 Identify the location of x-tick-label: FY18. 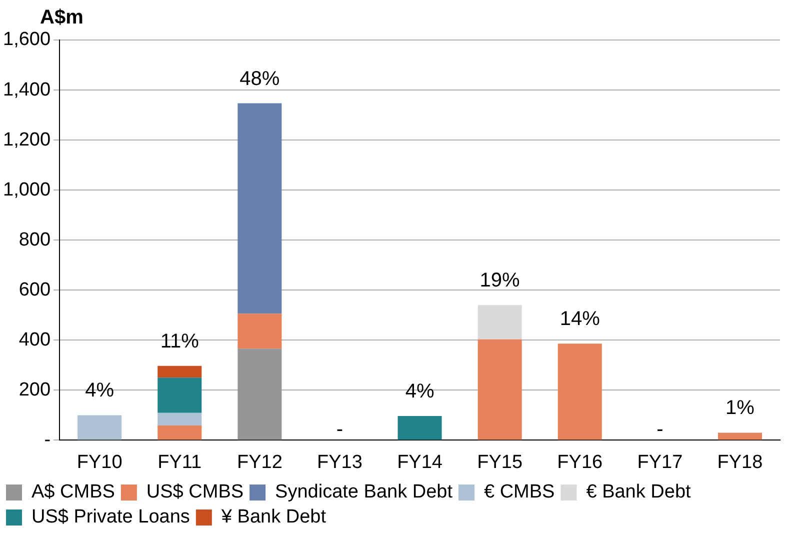
(740, 462).